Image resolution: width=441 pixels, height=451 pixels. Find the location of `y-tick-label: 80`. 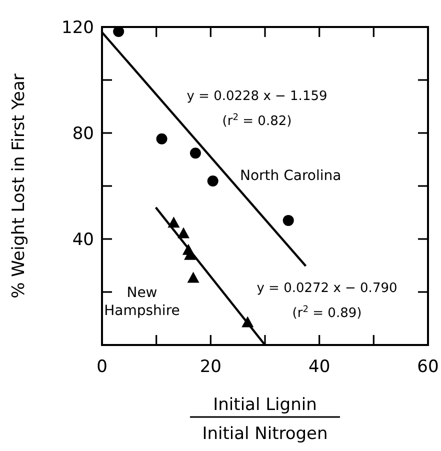

y-tick-label: 80 is located at coordinates (83, 134).